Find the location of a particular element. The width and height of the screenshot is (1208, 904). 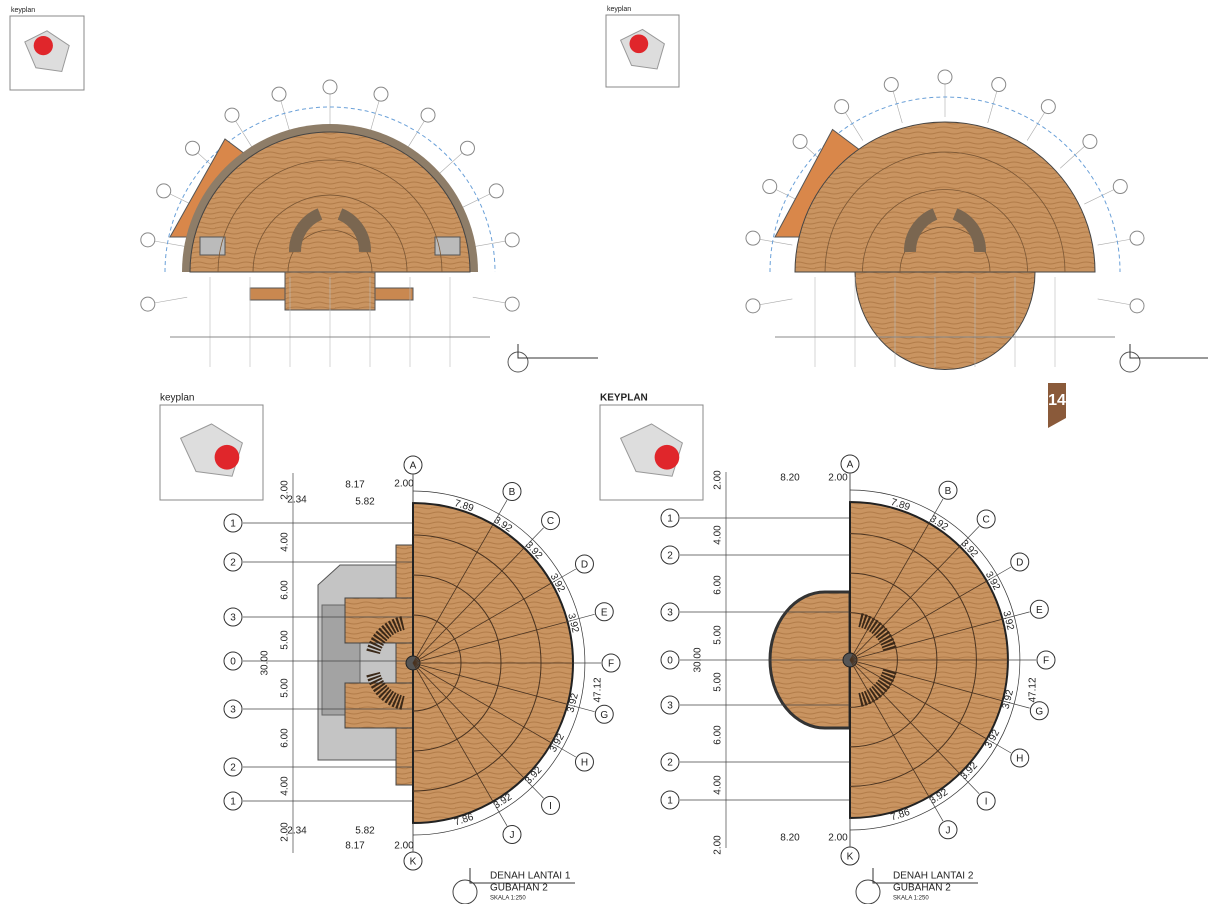

column-label: I is located at coordinates (550, 806).